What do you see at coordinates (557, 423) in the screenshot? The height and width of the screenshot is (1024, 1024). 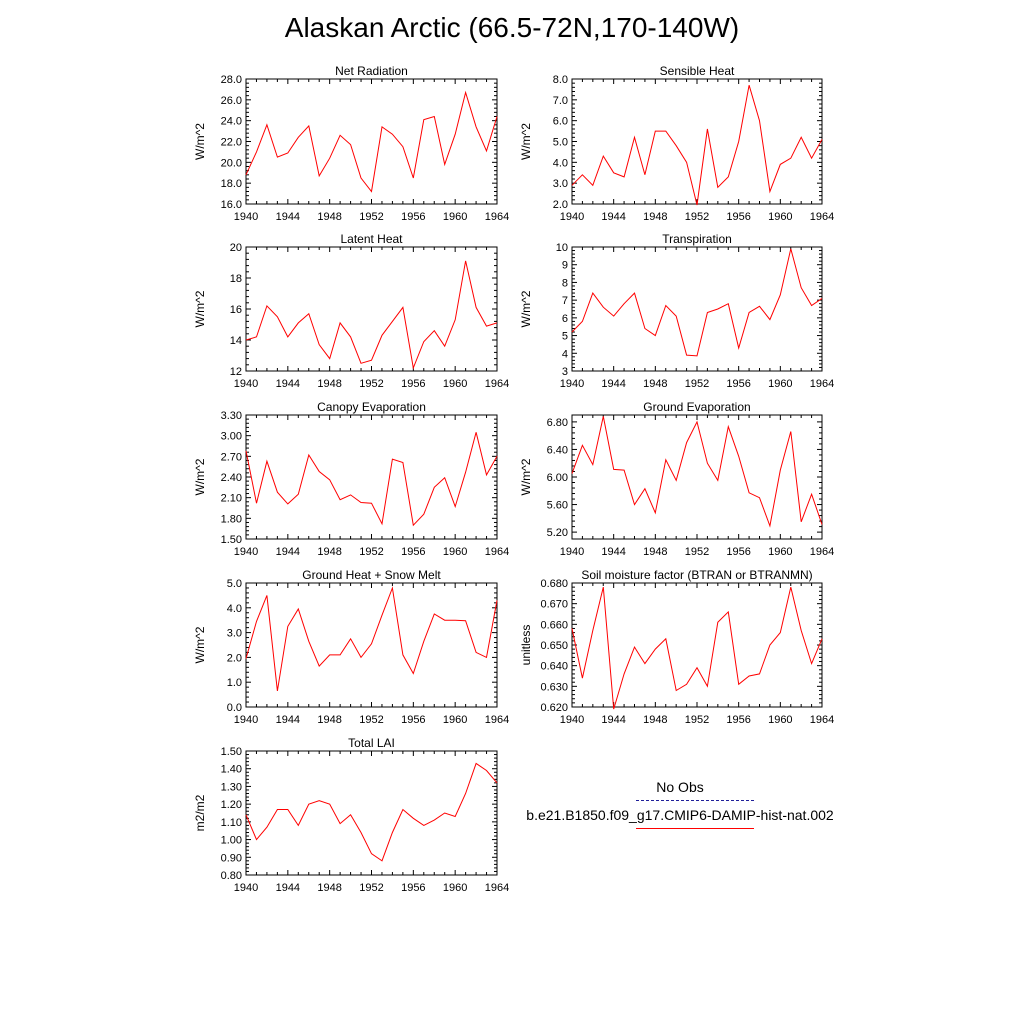 I see `y-tick-label: 6.80` at bounding box center [557, 423].